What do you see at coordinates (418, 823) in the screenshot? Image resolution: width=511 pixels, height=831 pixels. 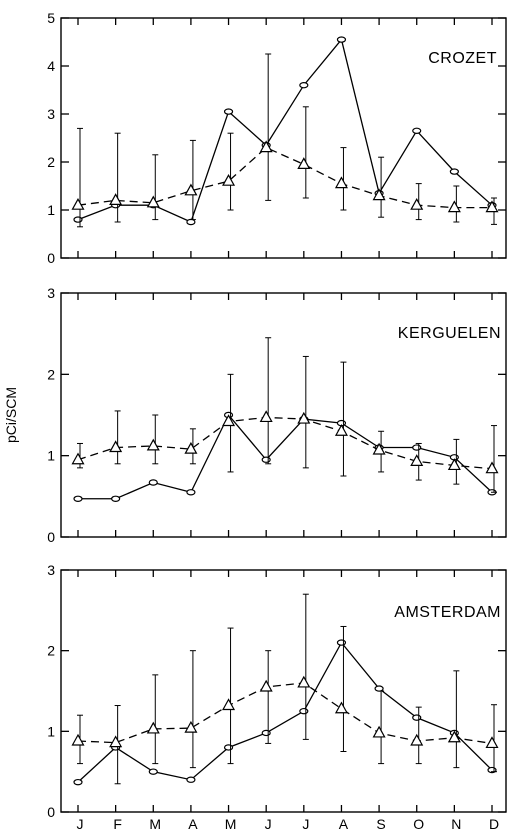 I see `x-tick-label: O` at bounding box center [418, 823].